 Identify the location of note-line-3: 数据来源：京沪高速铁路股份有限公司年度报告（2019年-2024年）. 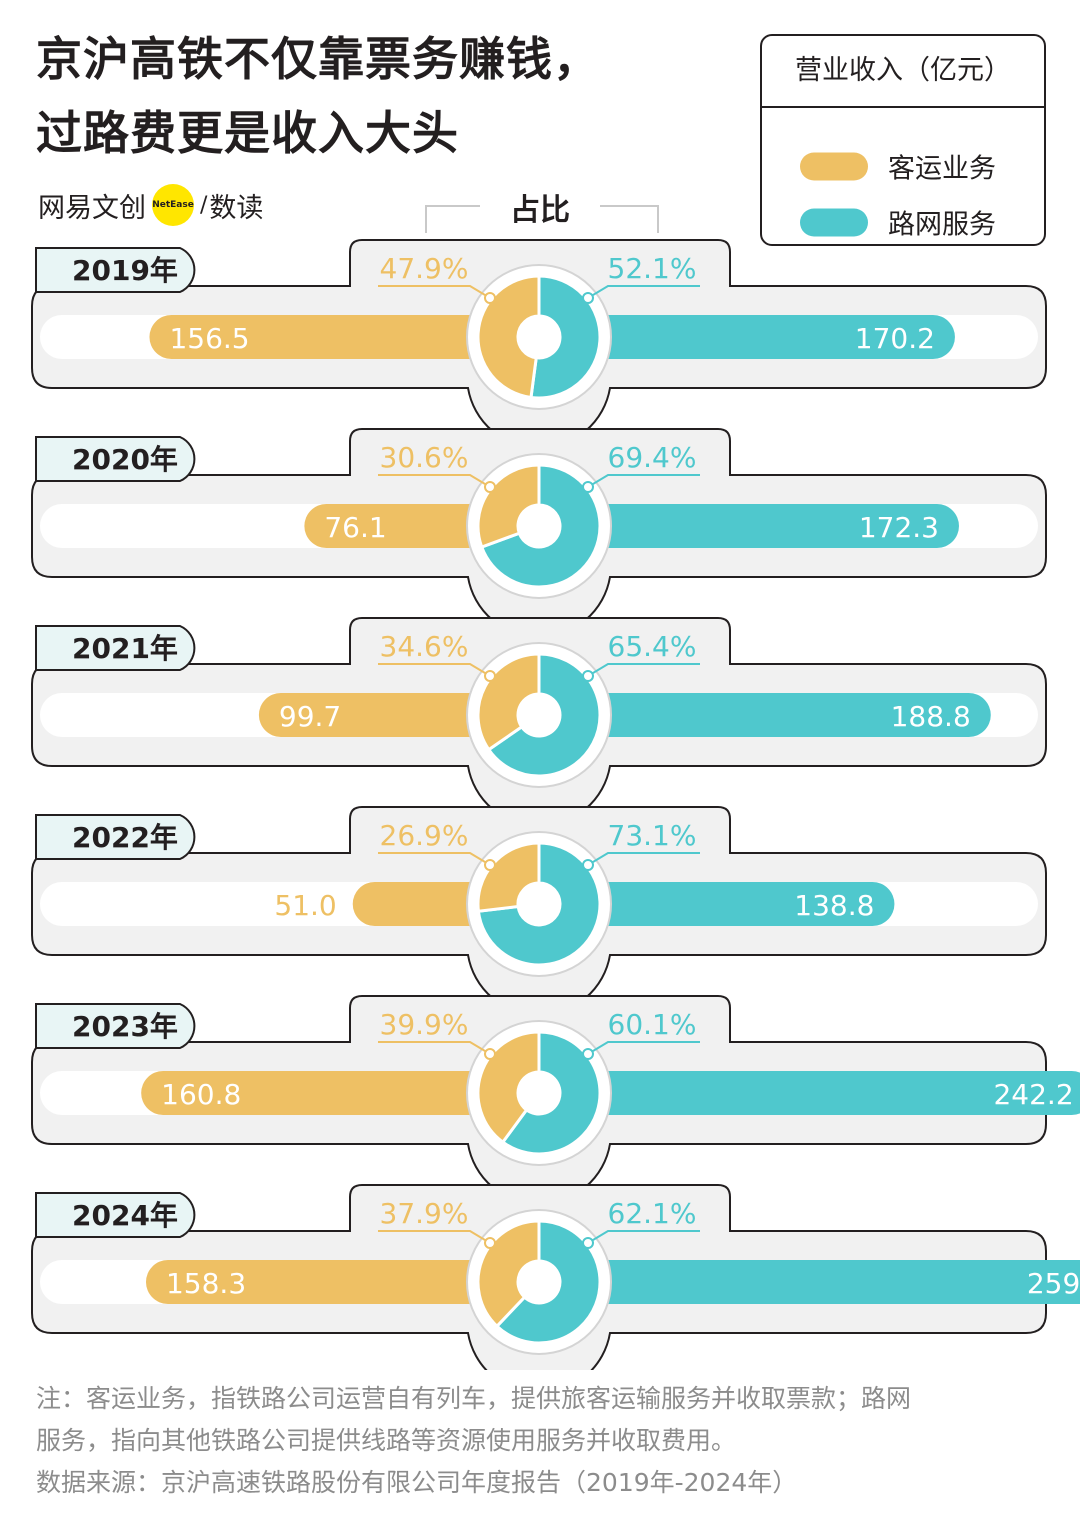
(417, 1482).